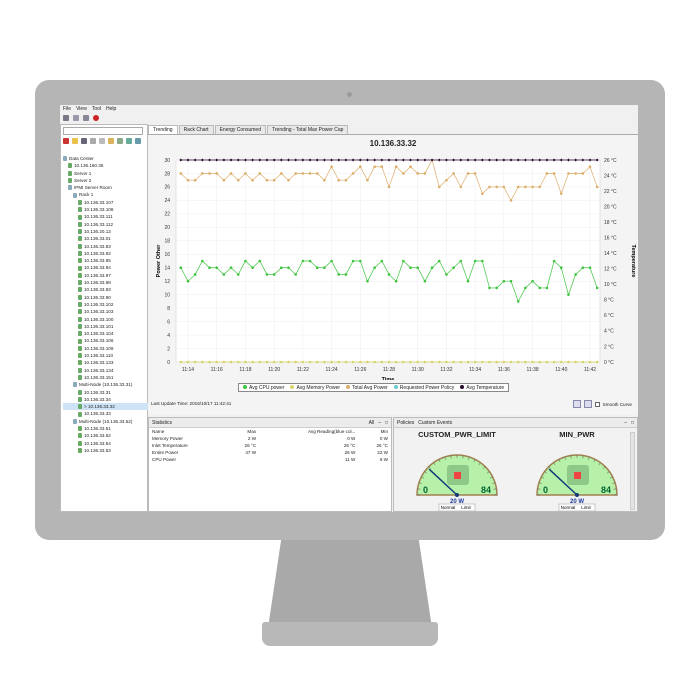  I want to click on export-icon, so click(138, 140).